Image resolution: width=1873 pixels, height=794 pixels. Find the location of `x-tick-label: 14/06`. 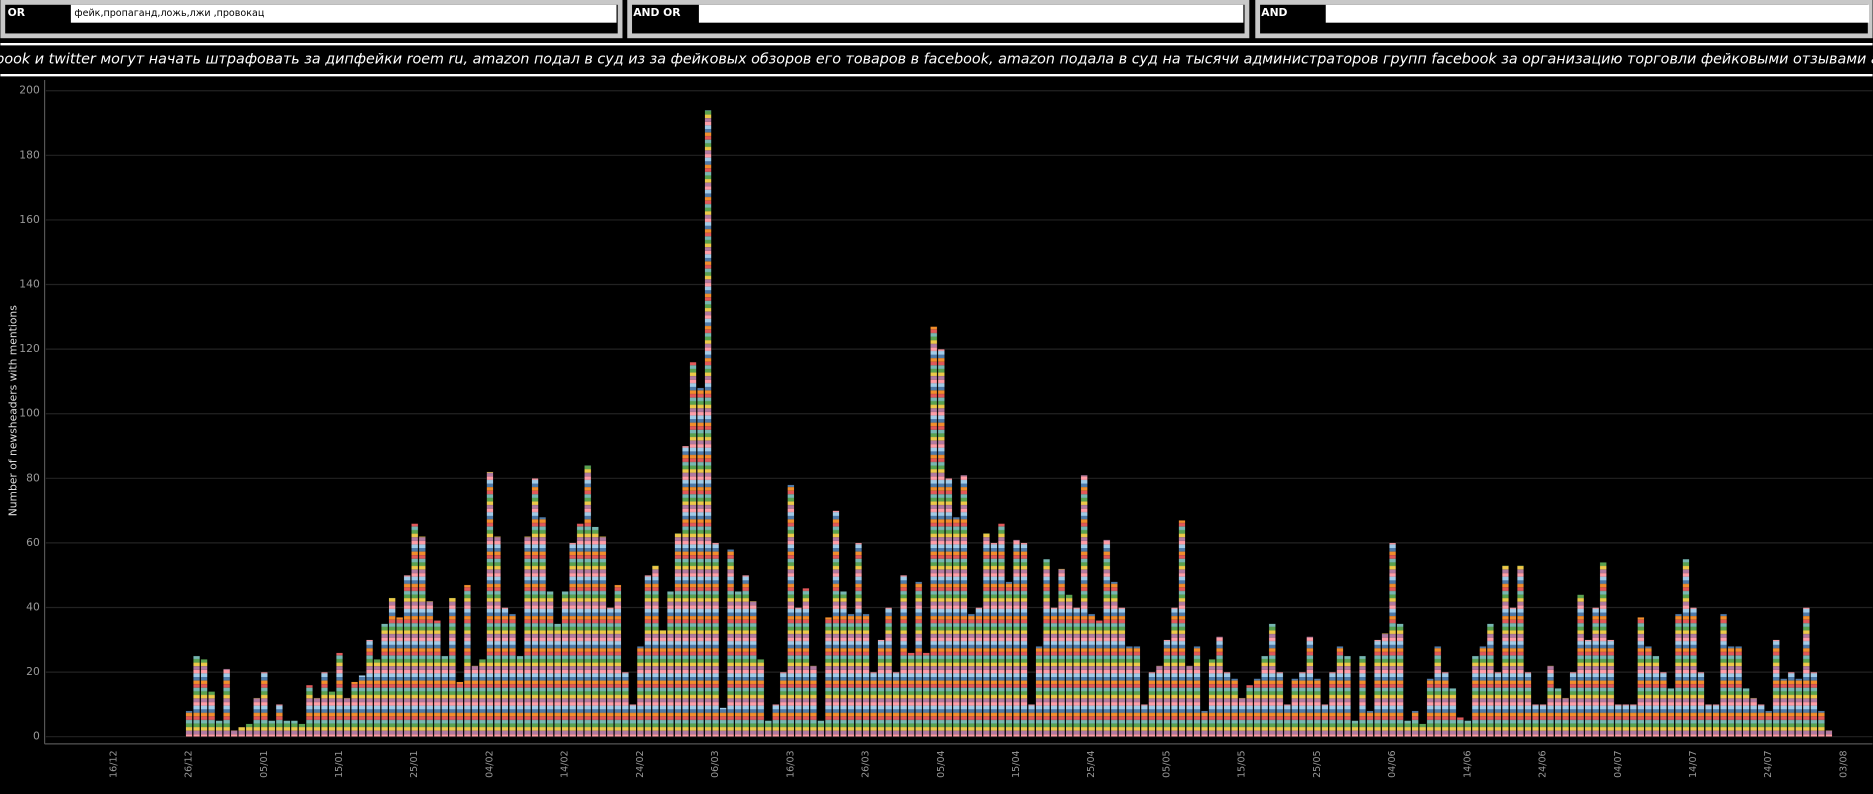

x-tick-label: 14/06 is located at coordinates (1467, 764).